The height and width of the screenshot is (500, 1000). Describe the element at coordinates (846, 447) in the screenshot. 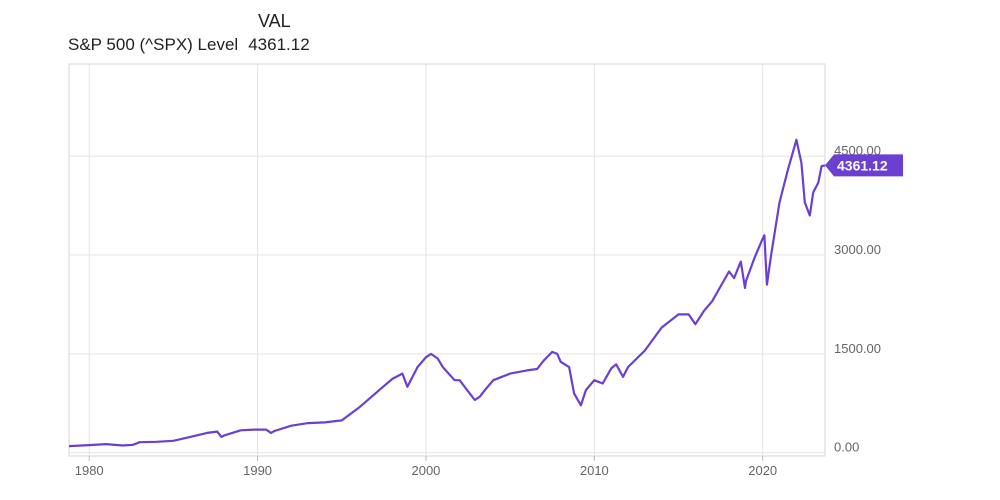

I see `y-tick-label-0.00: 0.00` at that location.